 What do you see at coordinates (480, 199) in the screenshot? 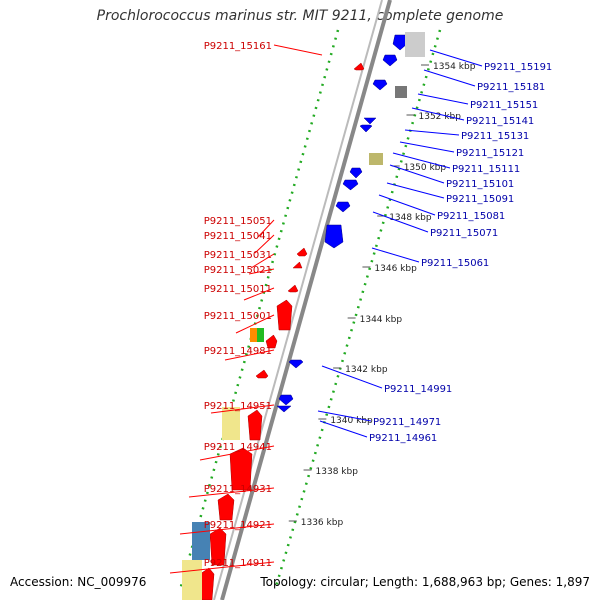
I see `reverse-gene-label: P9211_15091` at bounding box center [480, 199].